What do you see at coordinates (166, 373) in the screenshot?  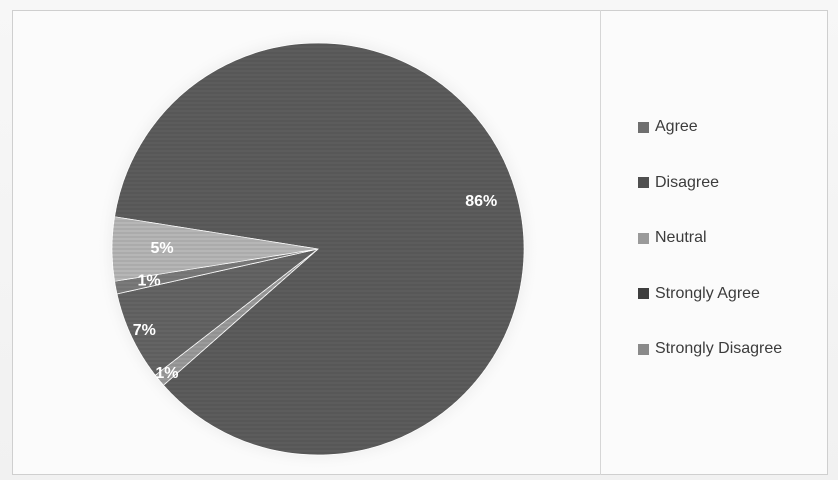 I see `data-label-disagree: 1%` at bounding box center [166, 373].